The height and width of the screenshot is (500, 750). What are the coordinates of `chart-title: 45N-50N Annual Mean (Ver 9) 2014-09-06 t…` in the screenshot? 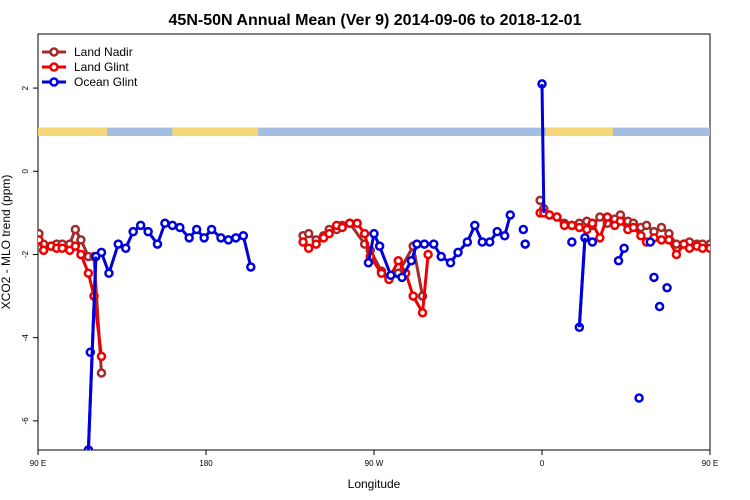 It's located at (375, 20).